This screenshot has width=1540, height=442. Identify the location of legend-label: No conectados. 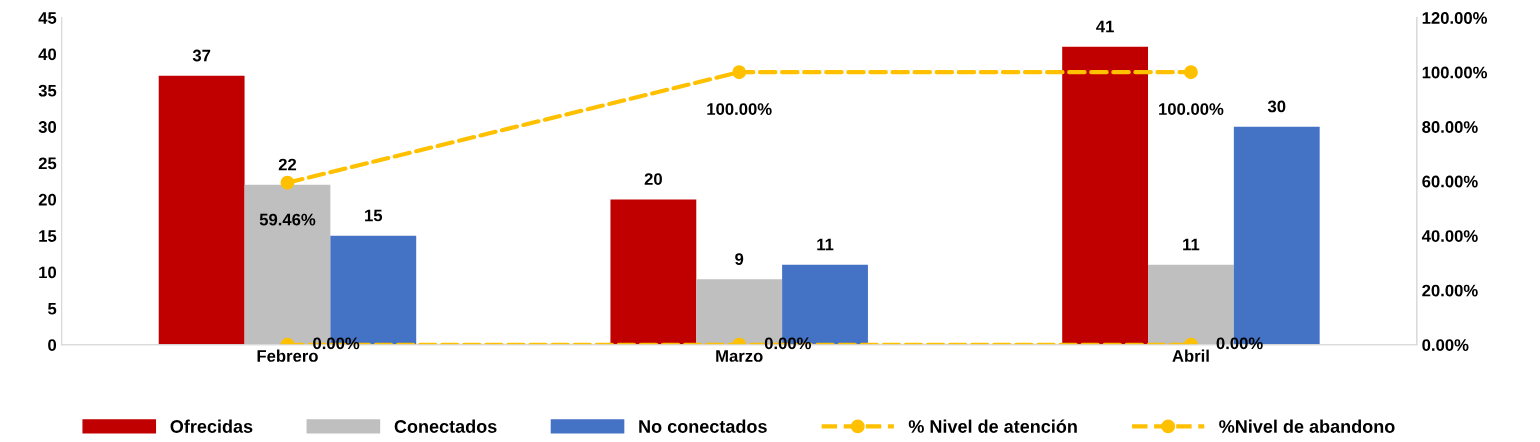
(703, 426).